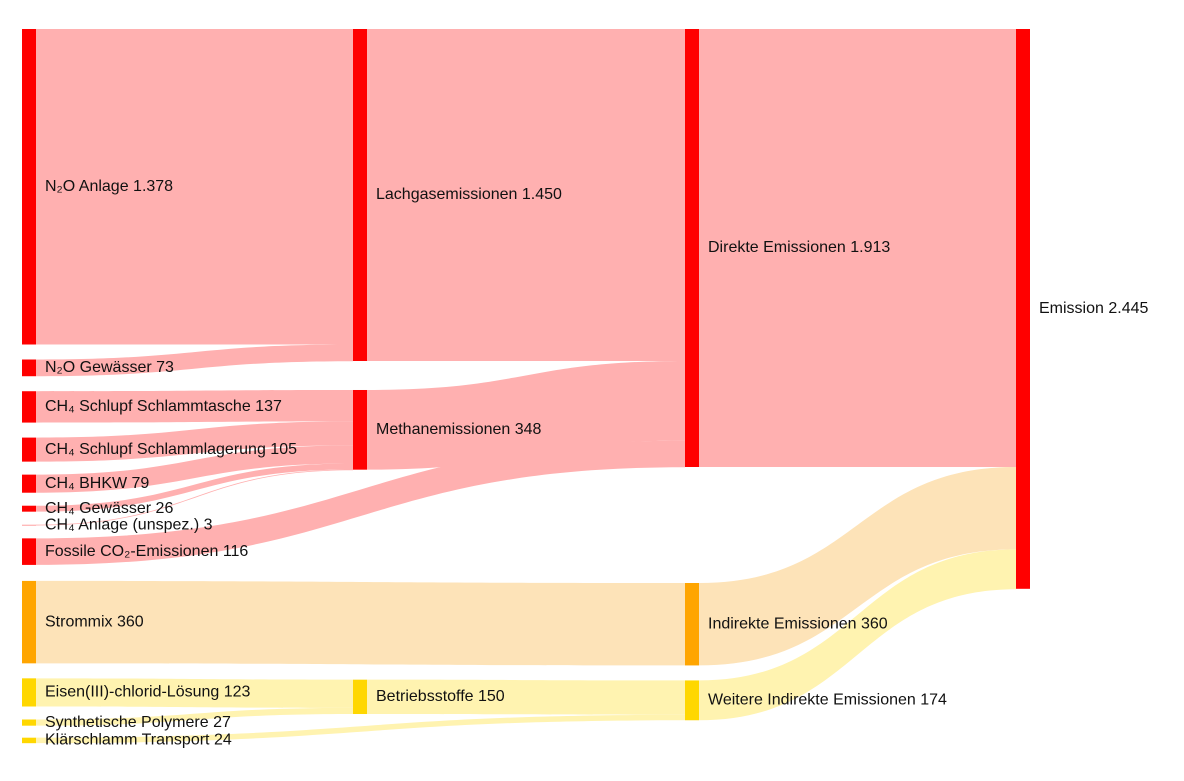 This screenshot has height=781, width=1184. I want to click on node-label-direkte: Direkte Emissionen 1.913, so click(799, 247).